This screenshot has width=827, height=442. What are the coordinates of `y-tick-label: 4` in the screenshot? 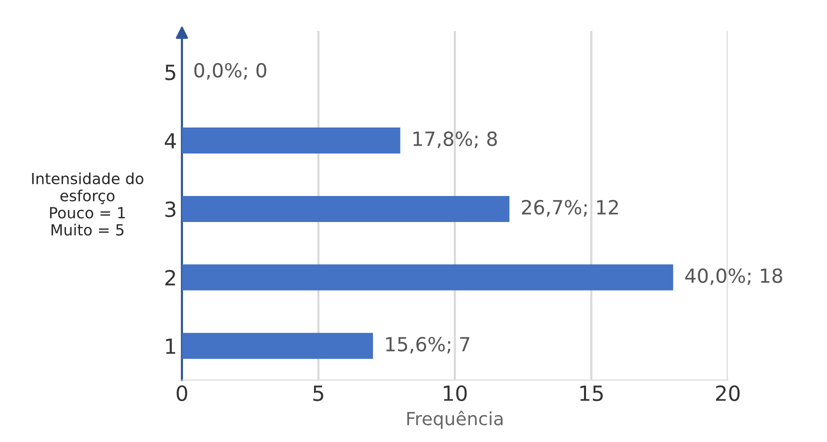 It's located at (170, 140).